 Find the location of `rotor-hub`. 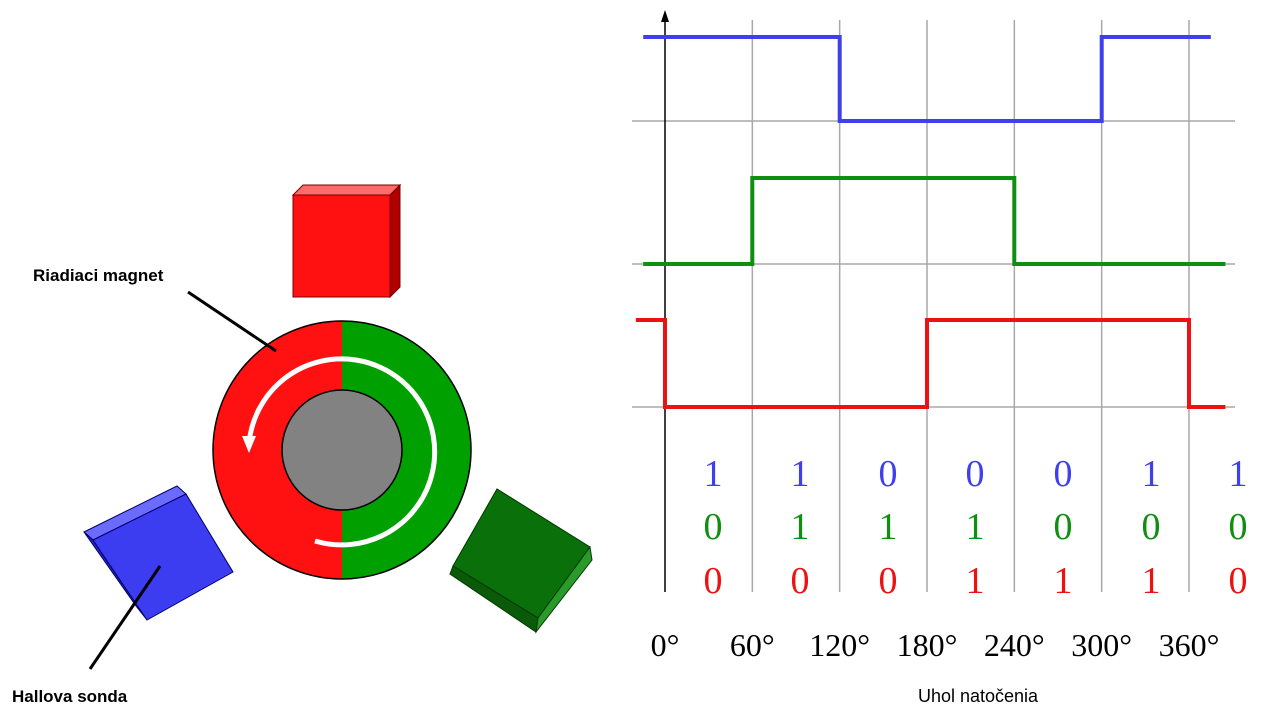

rotor-hub is located at coordinates (342, 450).